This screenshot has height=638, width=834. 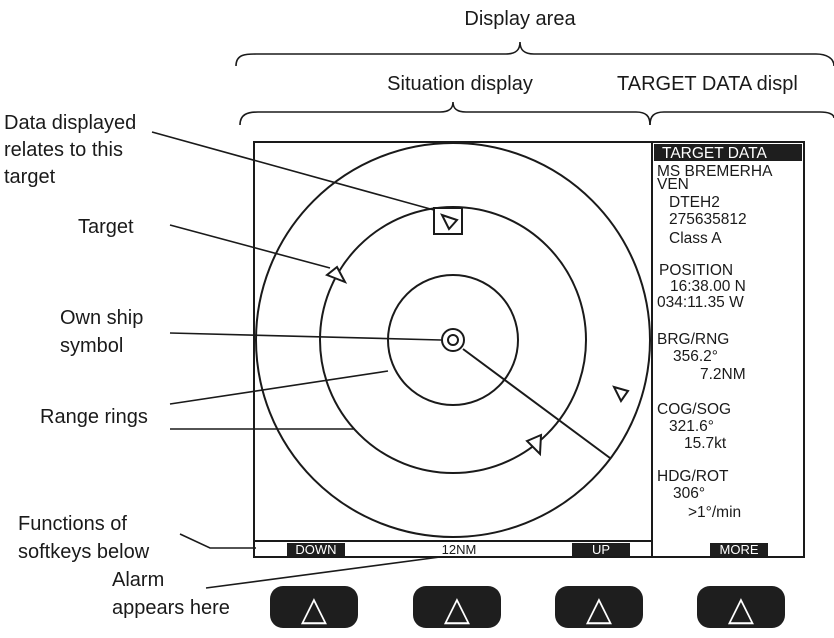 What do you see at coordinates (621, 394) in the screenshot?
I see `target-triangle-right` at bounding box center [621, 394].